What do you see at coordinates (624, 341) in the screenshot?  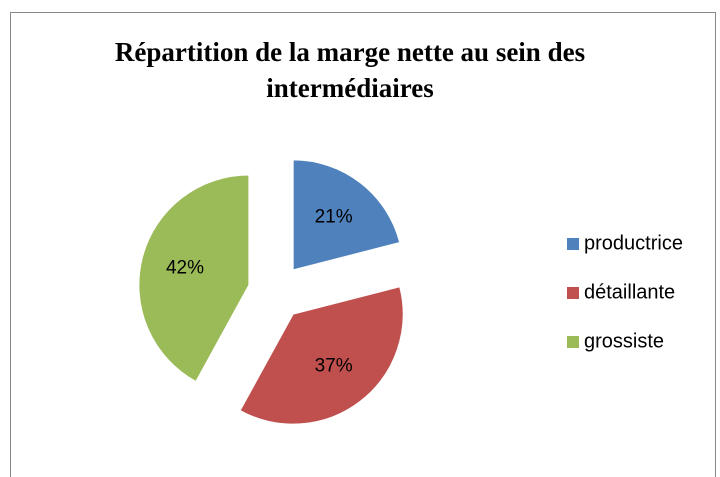 I see `legend-label: grossiste` at bounding box center [624, 341].